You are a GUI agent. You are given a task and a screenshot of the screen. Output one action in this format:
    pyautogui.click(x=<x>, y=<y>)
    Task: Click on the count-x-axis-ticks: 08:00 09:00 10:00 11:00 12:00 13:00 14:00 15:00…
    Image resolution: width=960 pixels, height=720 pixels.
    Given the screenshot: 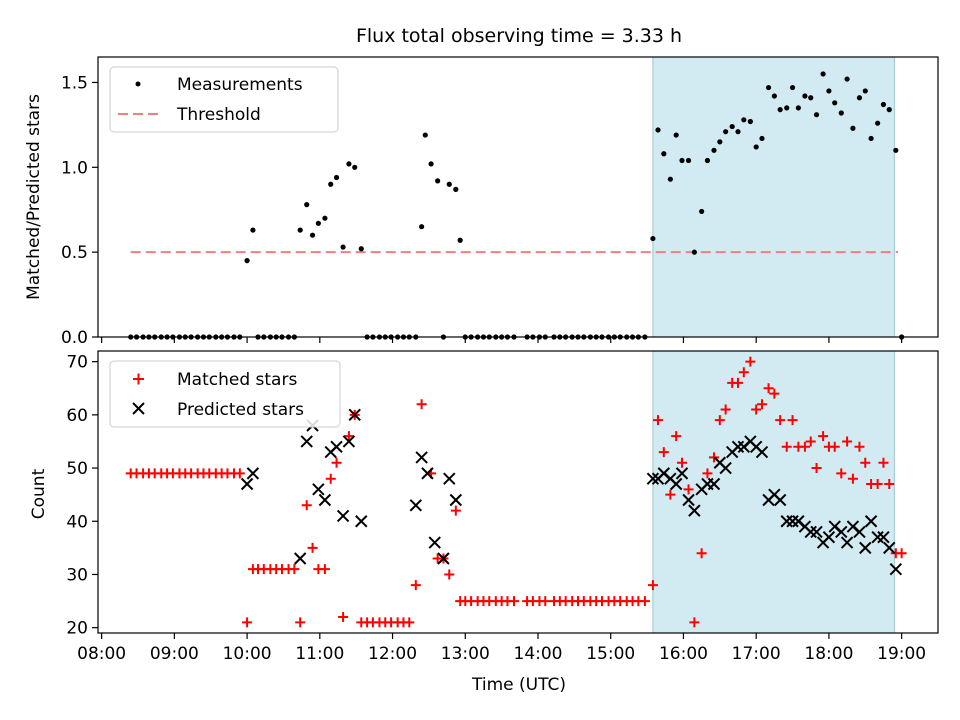 What is the action you would take?
    pyautogui.click(x=501, y=648)
    